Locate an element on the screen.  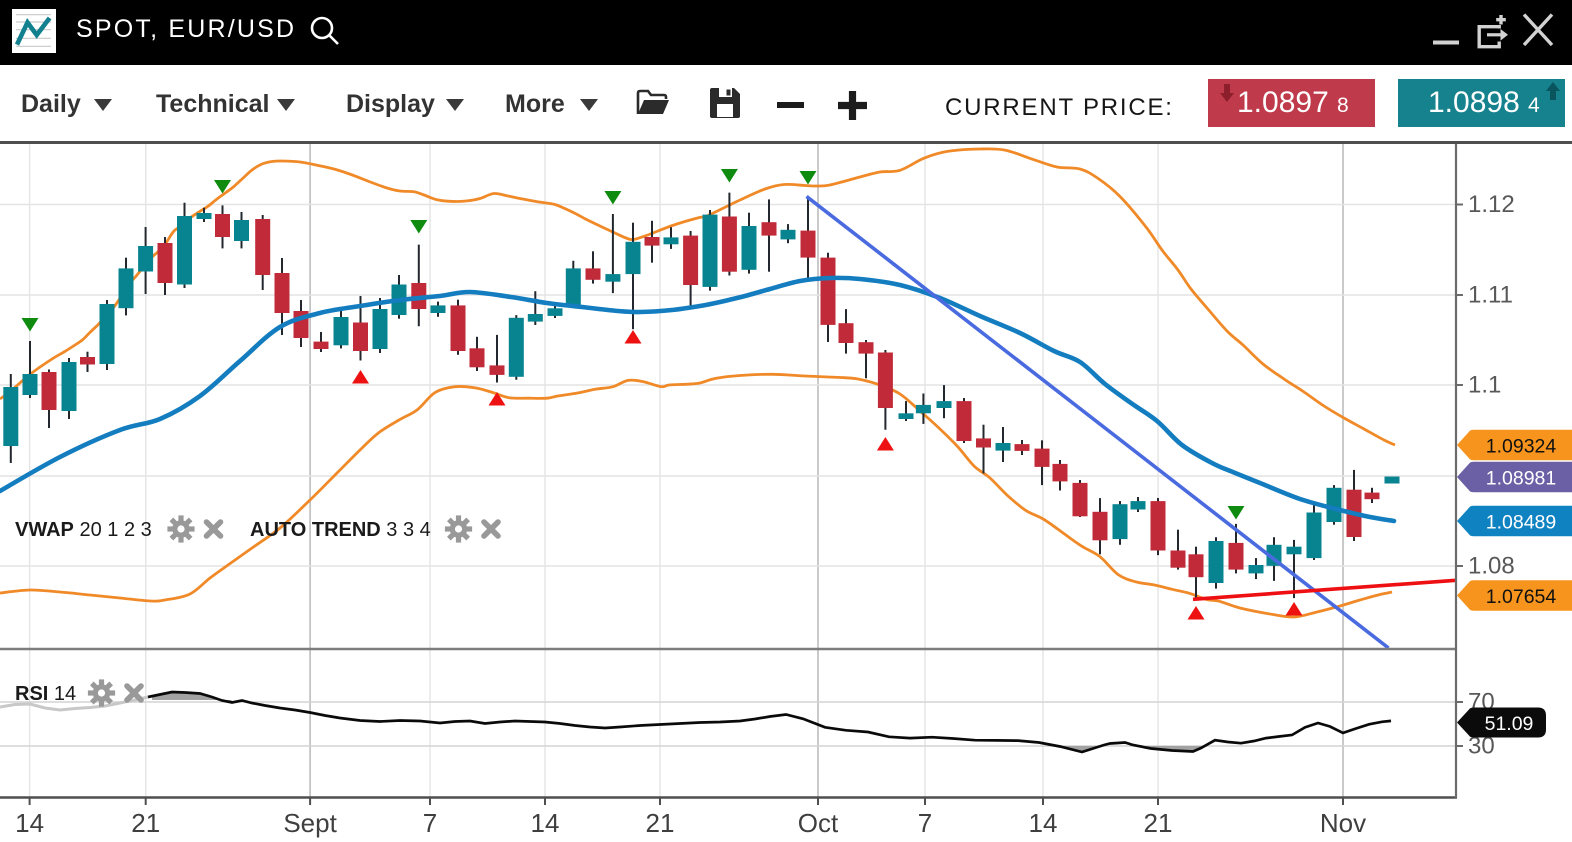
svg-text: 1.09324 is located at coordinates (1521, 447).